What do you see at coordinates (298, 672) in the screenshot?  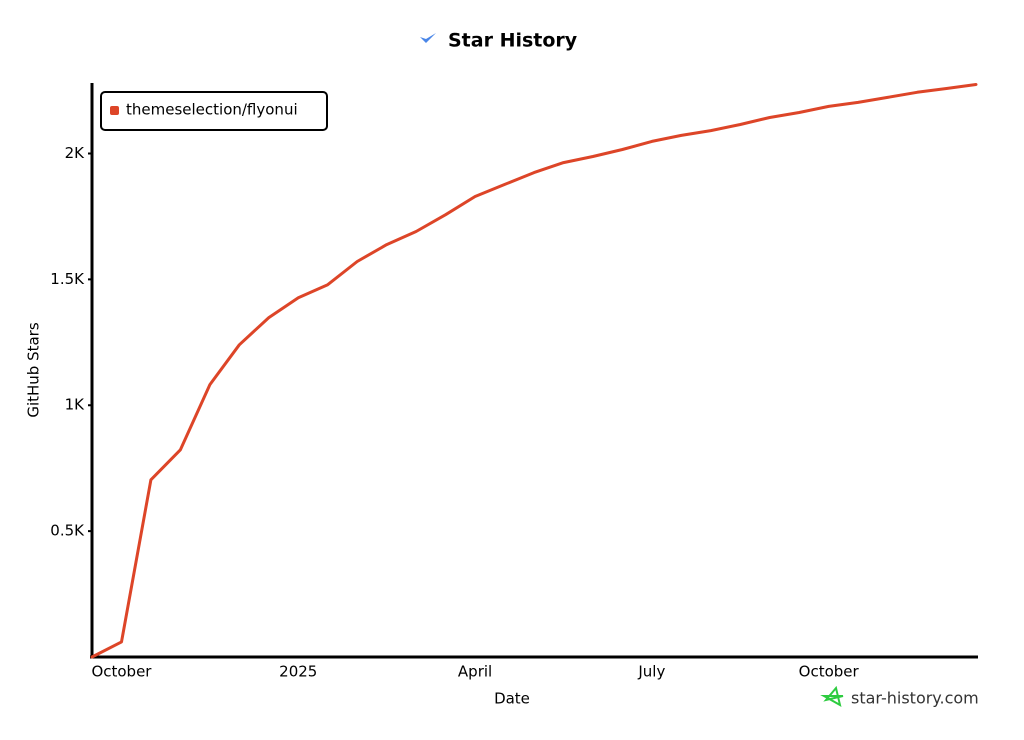 I see `x-tick-label: 2025` at bounding box center [298, 672].